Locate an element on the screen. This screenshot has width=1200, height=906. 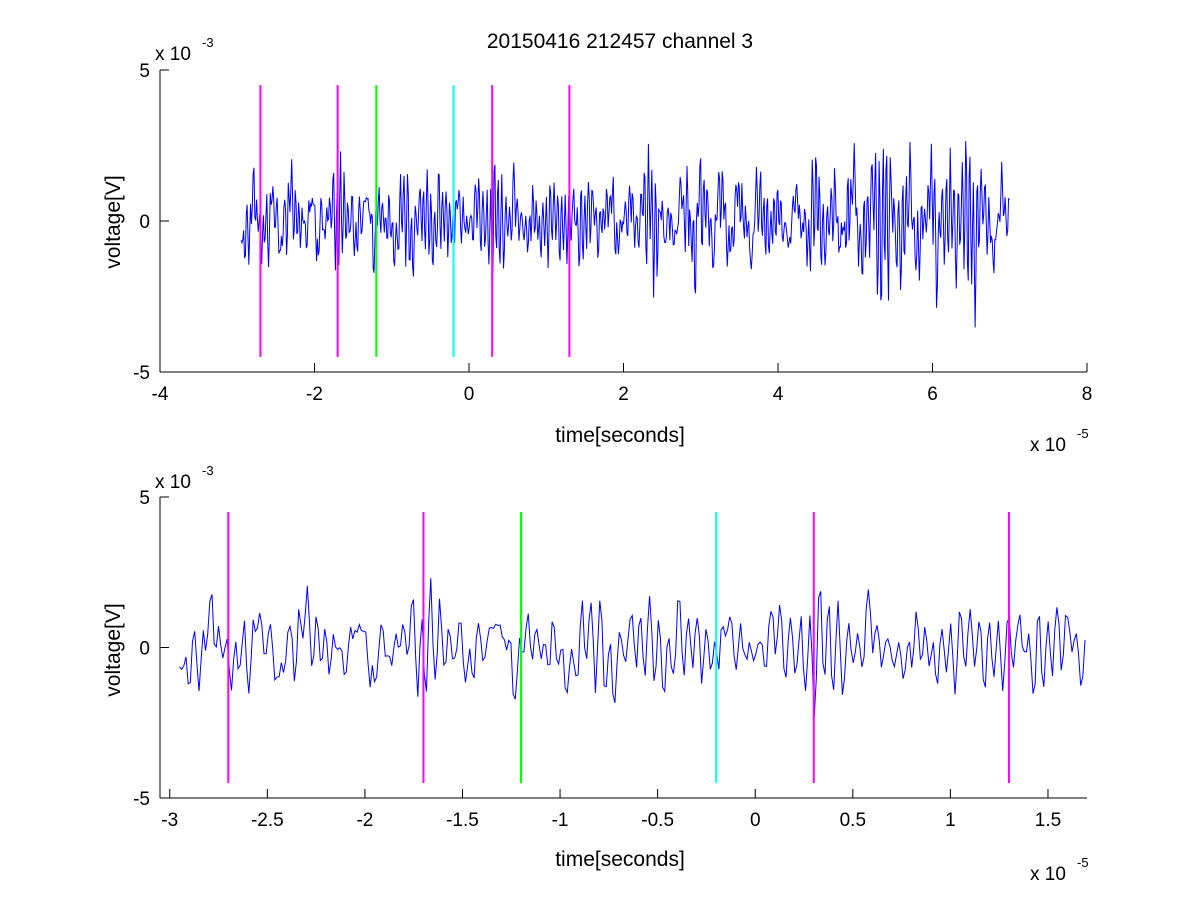
bottom-y-multiplier: x 10 -3 is located at coordinates (184, 478).